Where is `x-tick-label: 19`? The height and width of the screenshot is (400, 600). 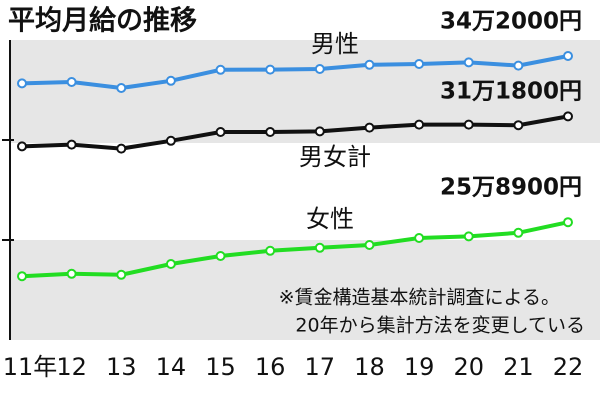
x-tick-label: 19 is located at coordinates (419, 367).